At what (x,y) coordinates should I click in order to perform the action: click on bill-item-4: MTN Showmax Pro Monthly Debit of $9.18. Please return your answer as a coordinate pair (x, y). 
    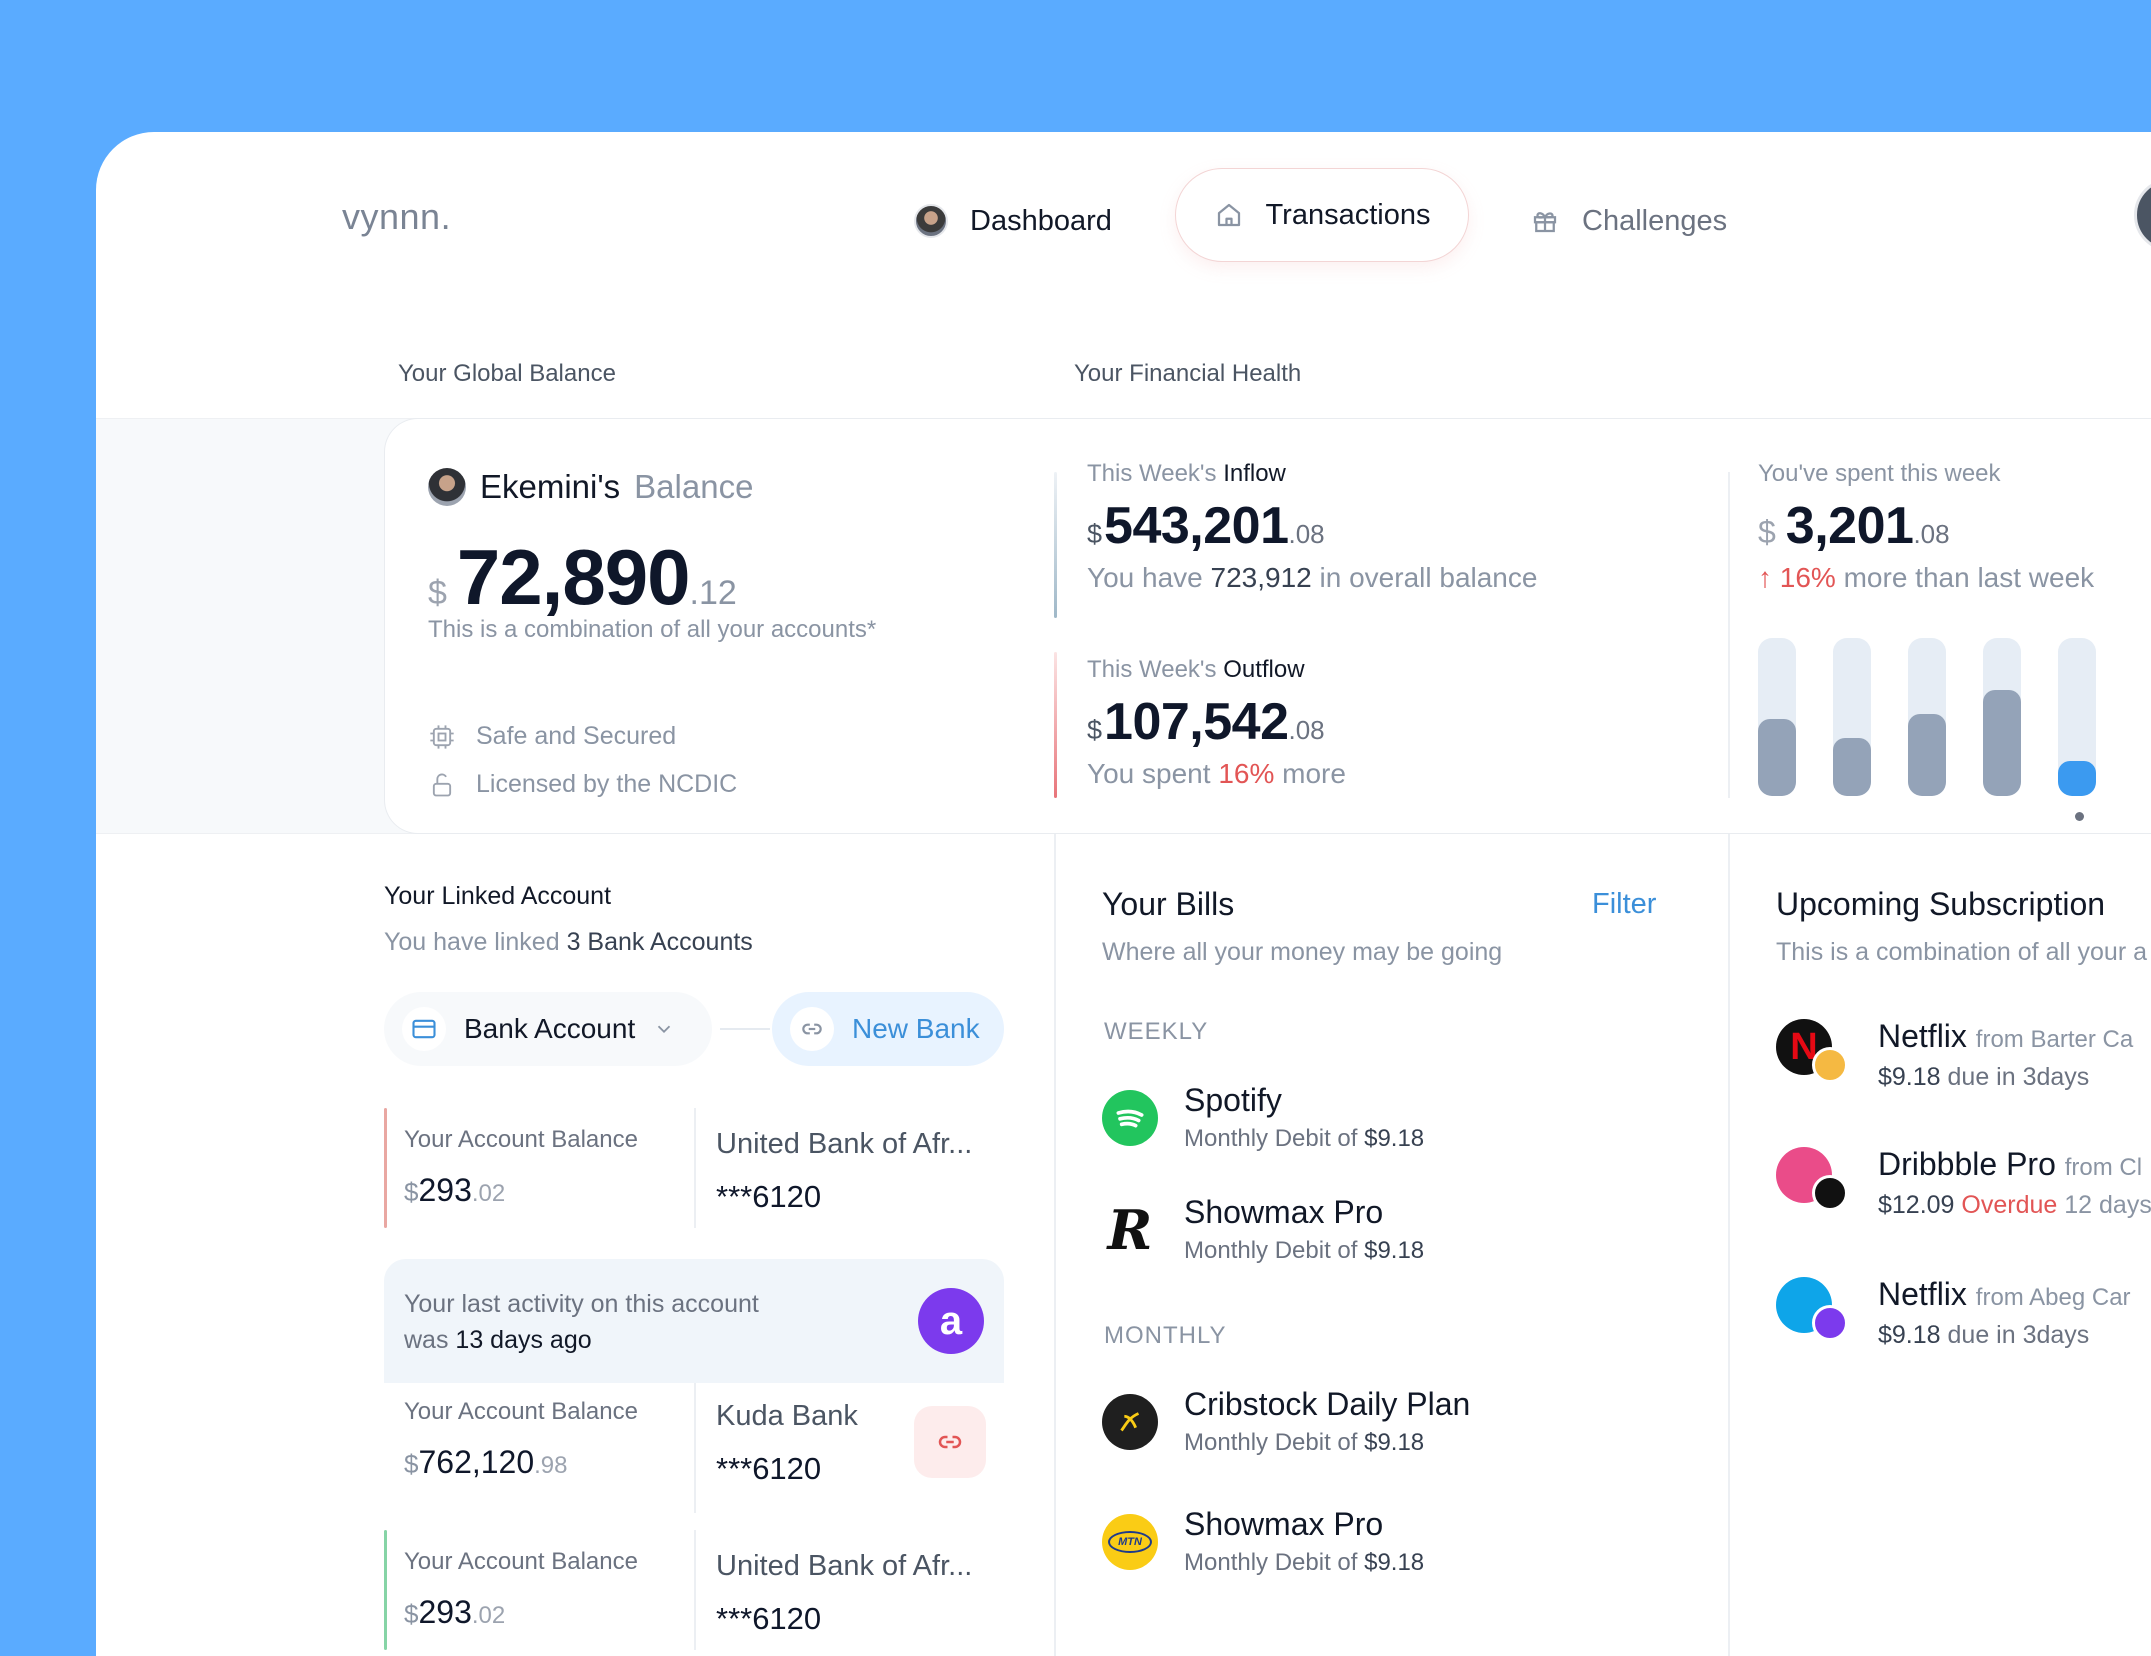
    Looking at the image, I should click on (1263, 1541).